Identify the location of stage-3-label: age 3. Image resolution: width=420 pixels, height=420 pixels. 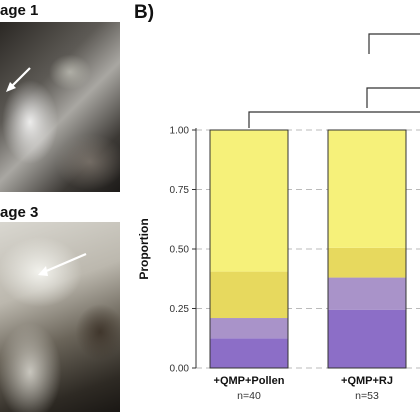
(19, 212).